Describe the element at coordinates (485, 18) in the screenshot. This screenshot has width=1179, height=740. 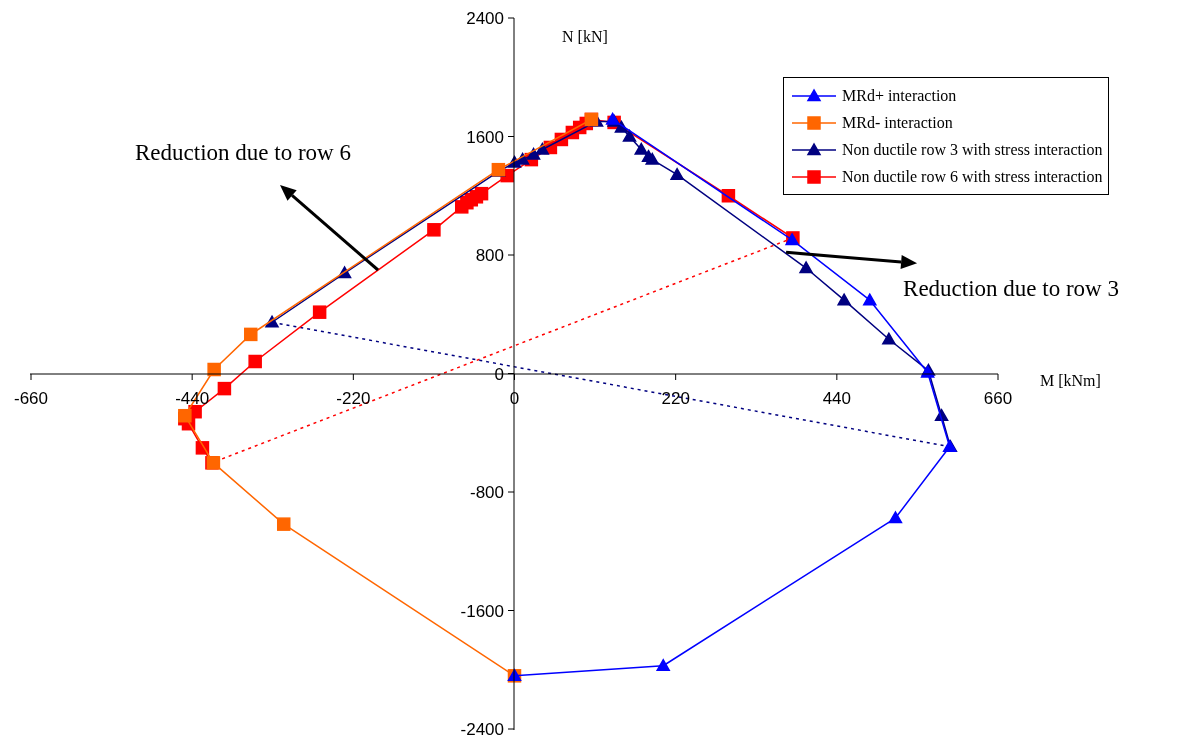
I see `y-tick-label: 2400` at that location.